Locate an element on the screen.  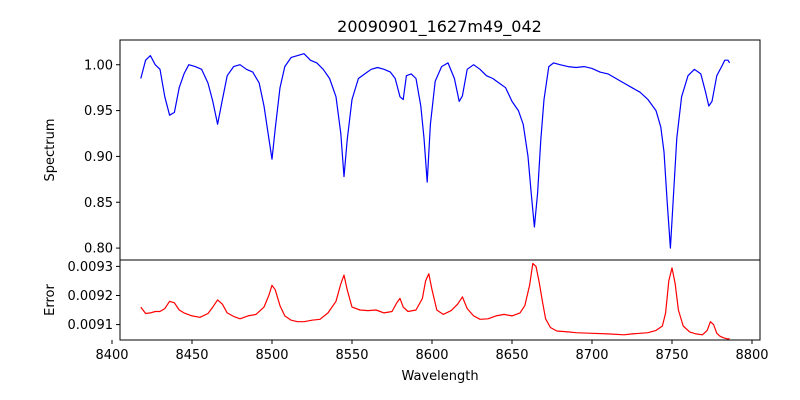
error-y-ticks: 0.0091 0.0092 0.0093 is located at coordinates (94, 296).